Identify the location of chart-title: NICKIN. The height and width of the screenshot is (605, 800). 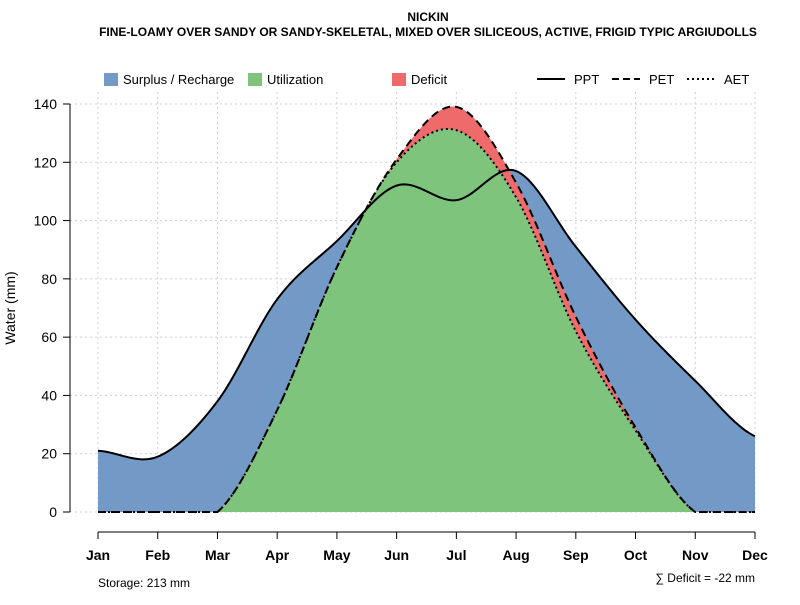
(427, 17).